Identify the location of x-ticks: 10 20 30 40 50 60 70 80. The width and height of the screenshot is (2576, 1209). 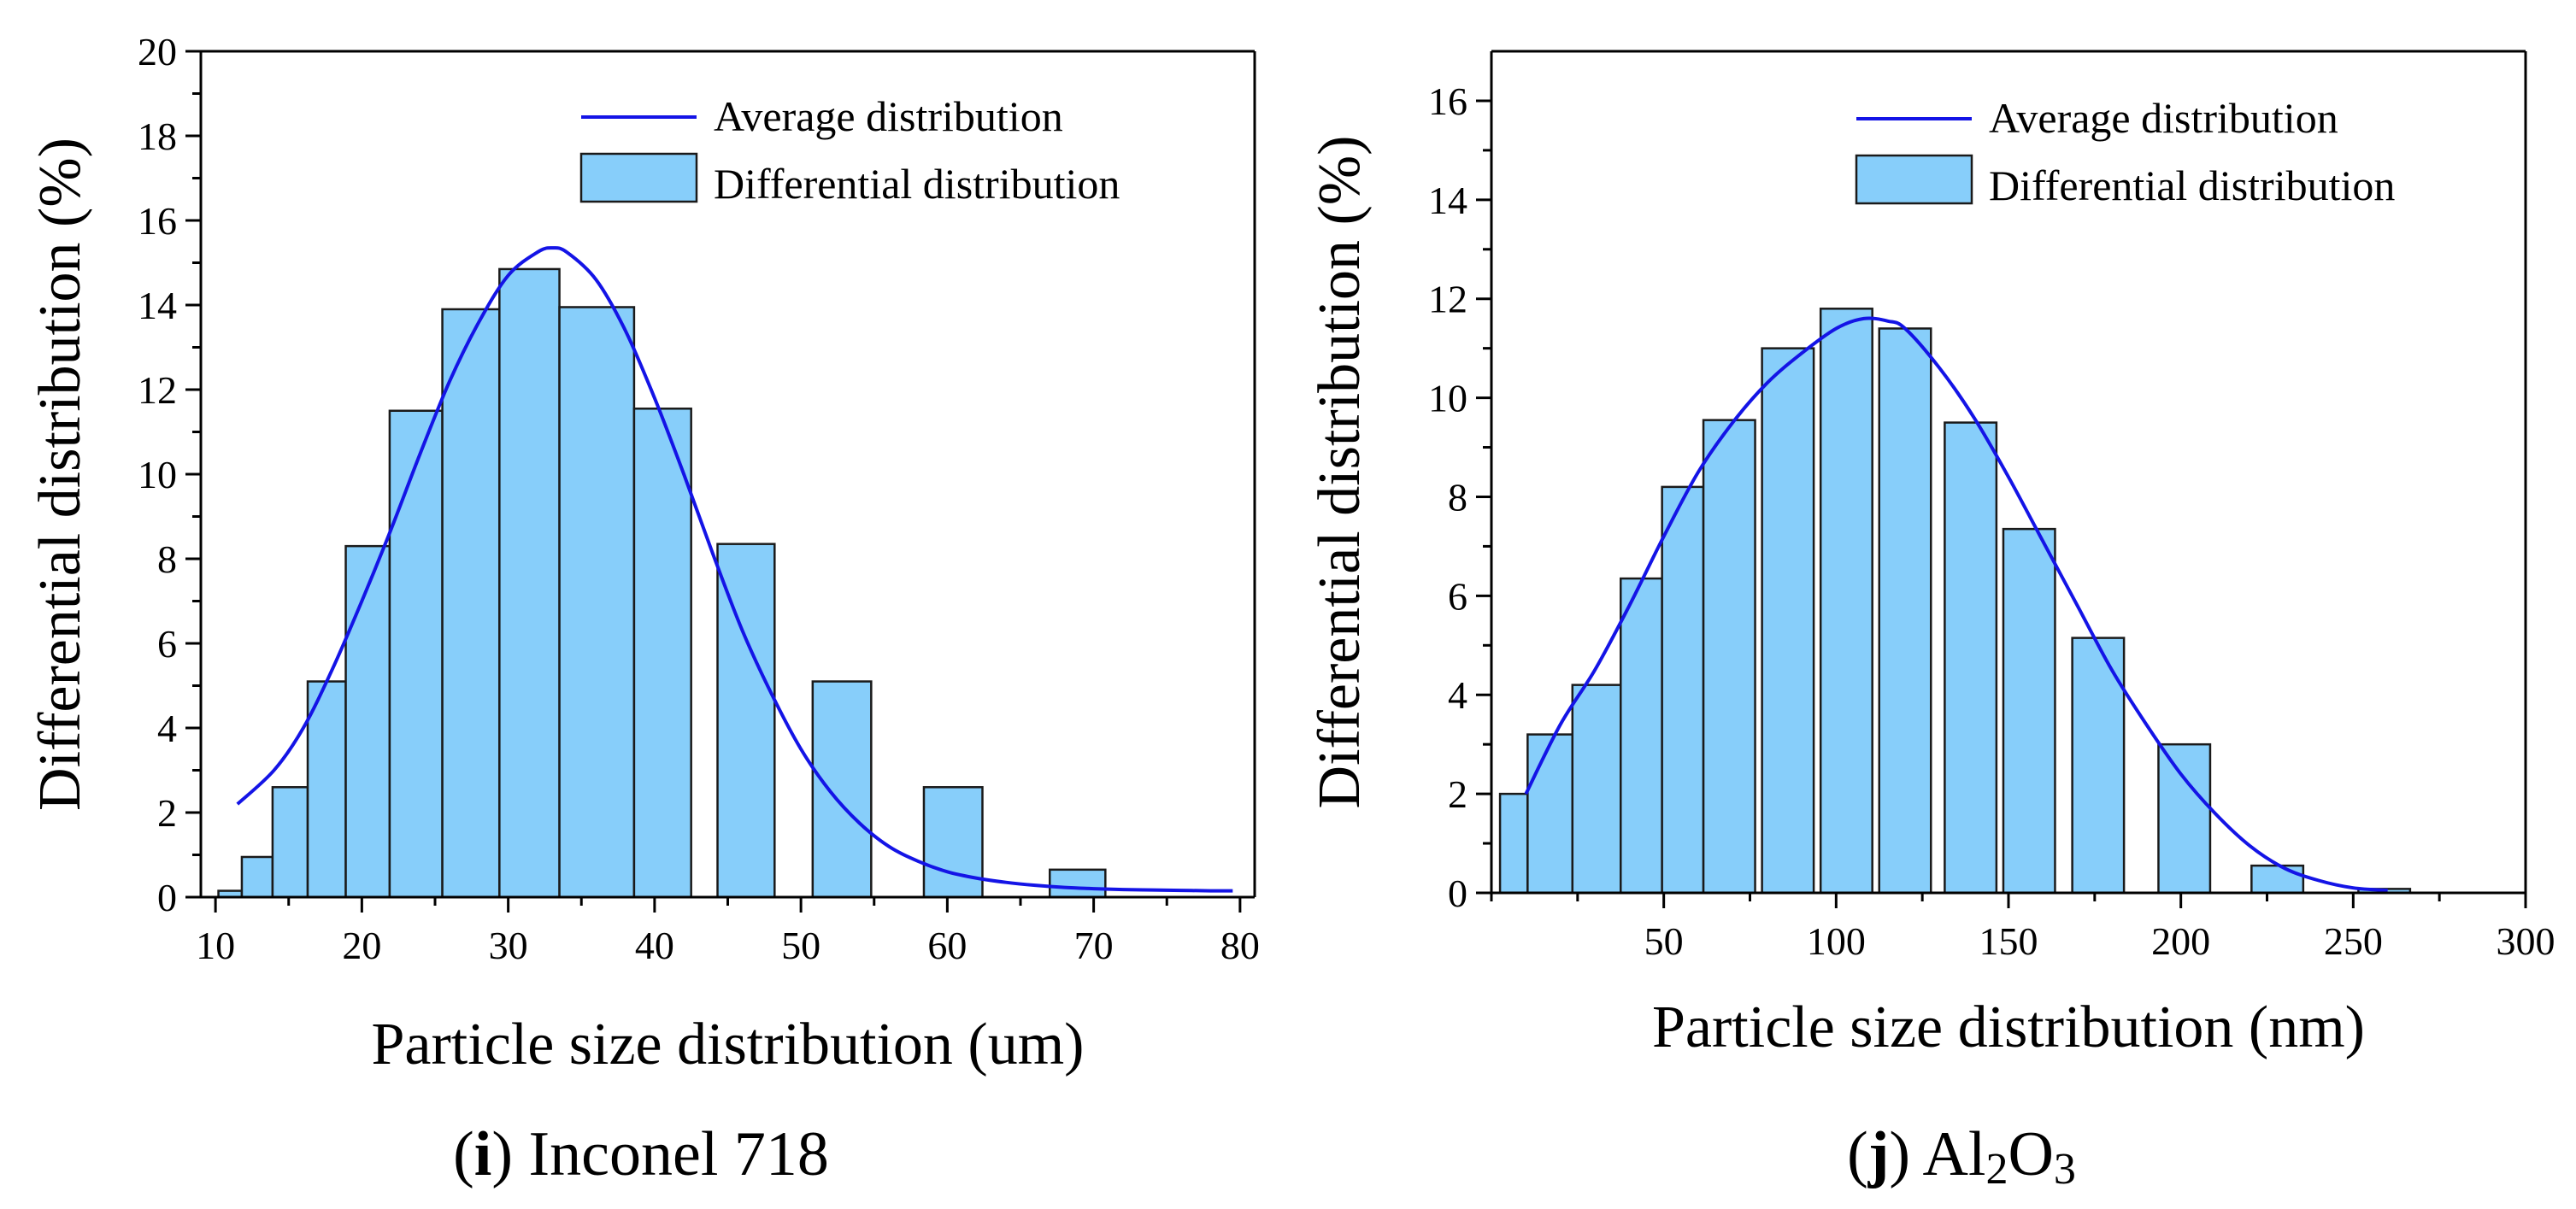
(728, 932).